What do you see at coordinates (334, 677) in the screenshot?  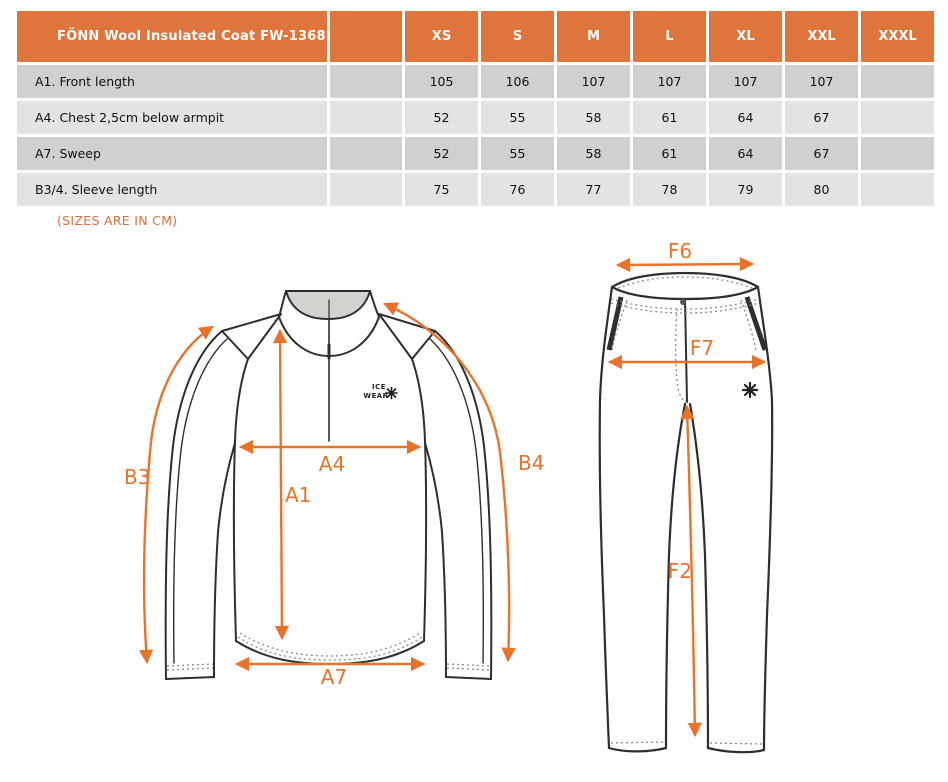 I see `a7-label: A7` at bounding box center [334, 677].